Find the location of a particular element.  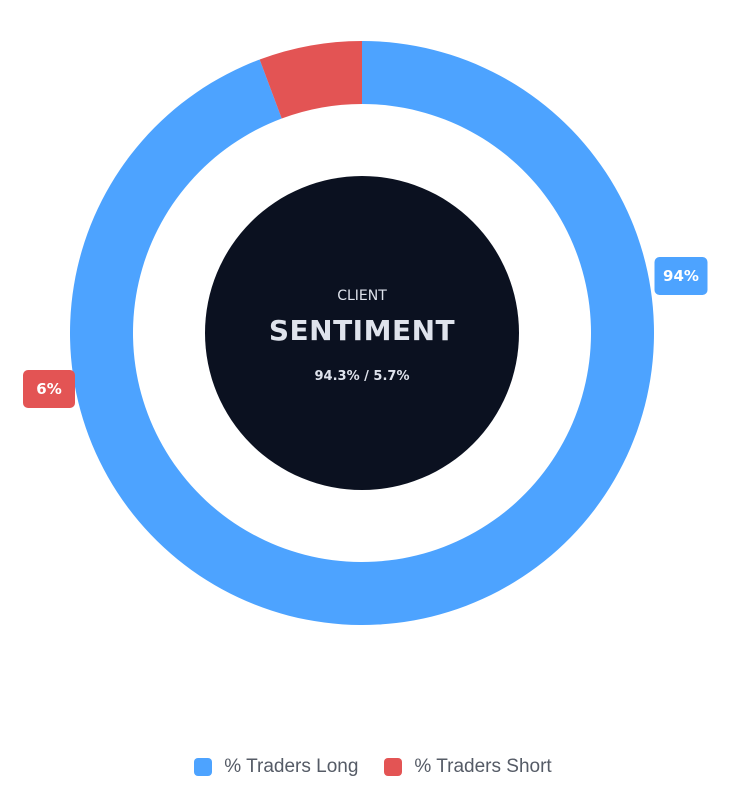

legend: % Traders Long % Traders Short is located at coordinates (373, 767).